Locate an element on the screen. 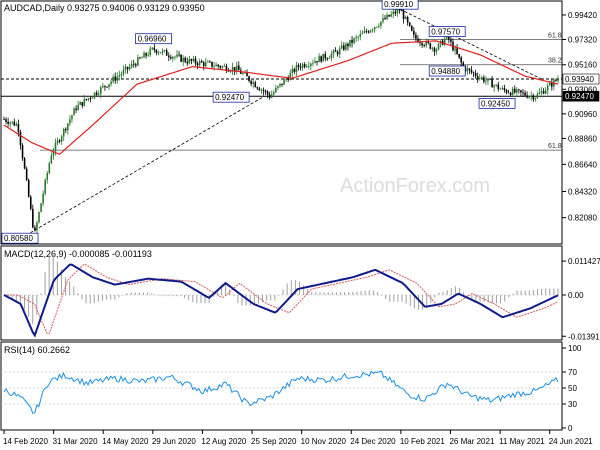 The image size is (600, 450). x-tick-label: 14 May 2020 is located at coordinates (125, 441).